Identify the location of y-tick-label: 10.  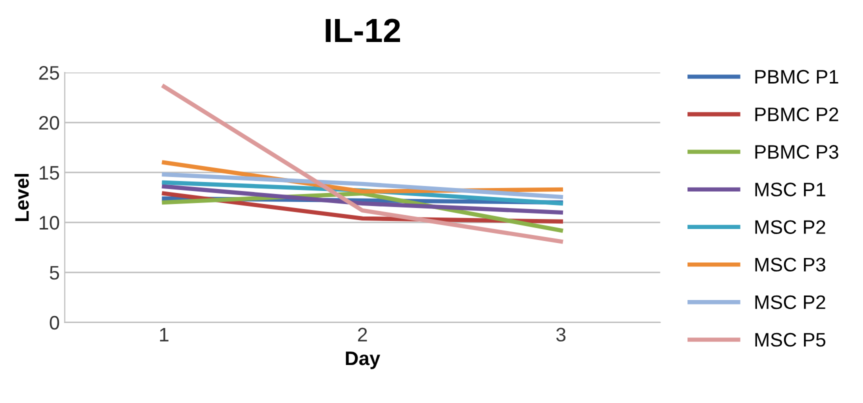
(50, 223).